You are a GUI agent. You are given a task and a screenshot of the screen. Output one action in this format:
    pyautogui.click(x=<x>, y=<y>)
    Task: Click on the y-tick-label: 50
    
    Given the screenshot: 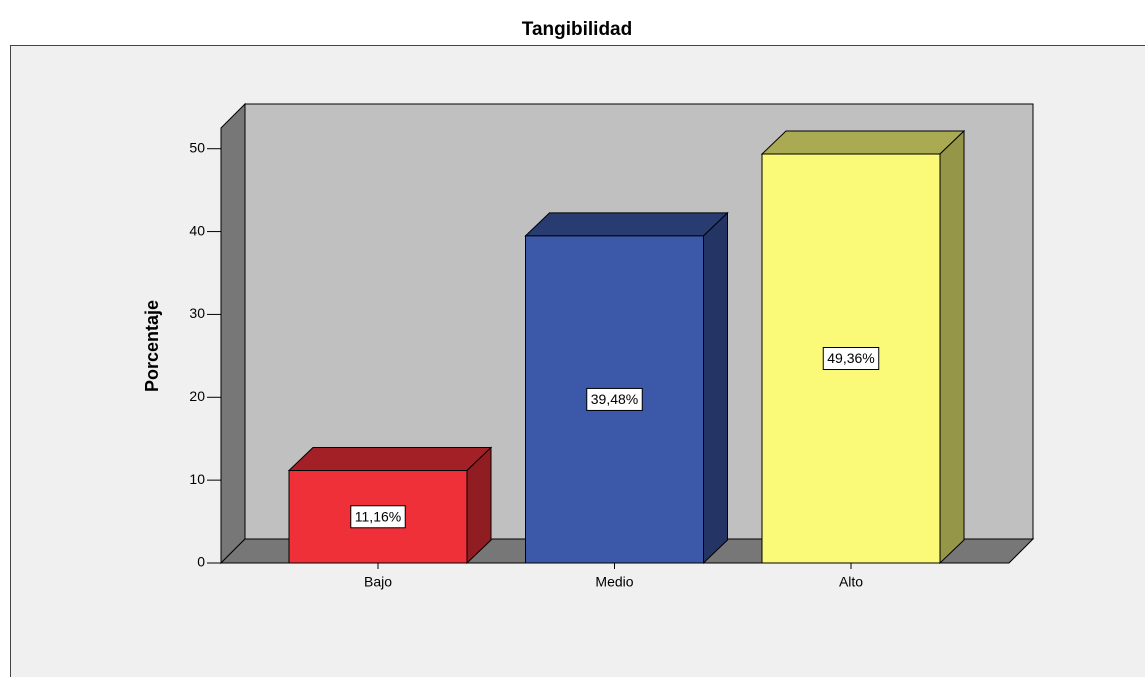 What is the action you would take?
    pyautogui.click(x=197, y=147)
    